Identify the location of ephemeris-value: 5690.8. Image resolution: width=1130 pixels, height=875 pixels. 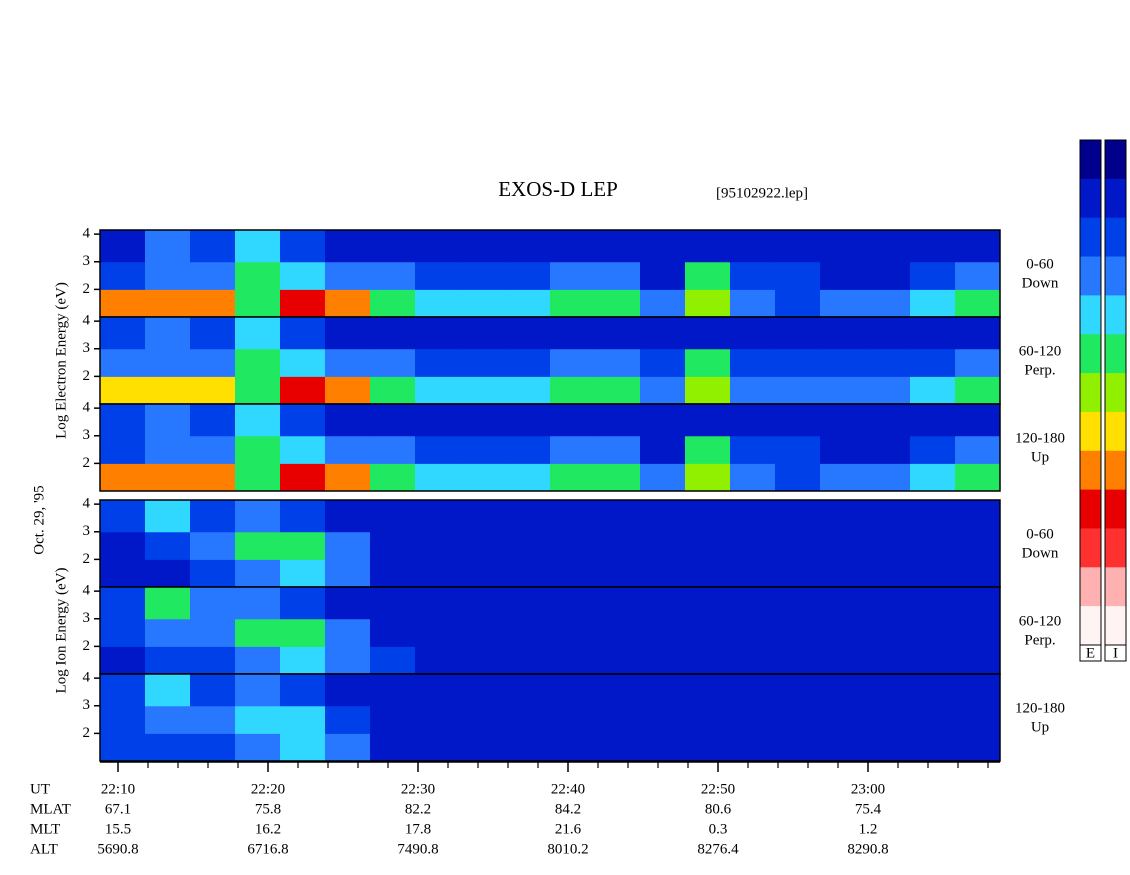
(117, 849).